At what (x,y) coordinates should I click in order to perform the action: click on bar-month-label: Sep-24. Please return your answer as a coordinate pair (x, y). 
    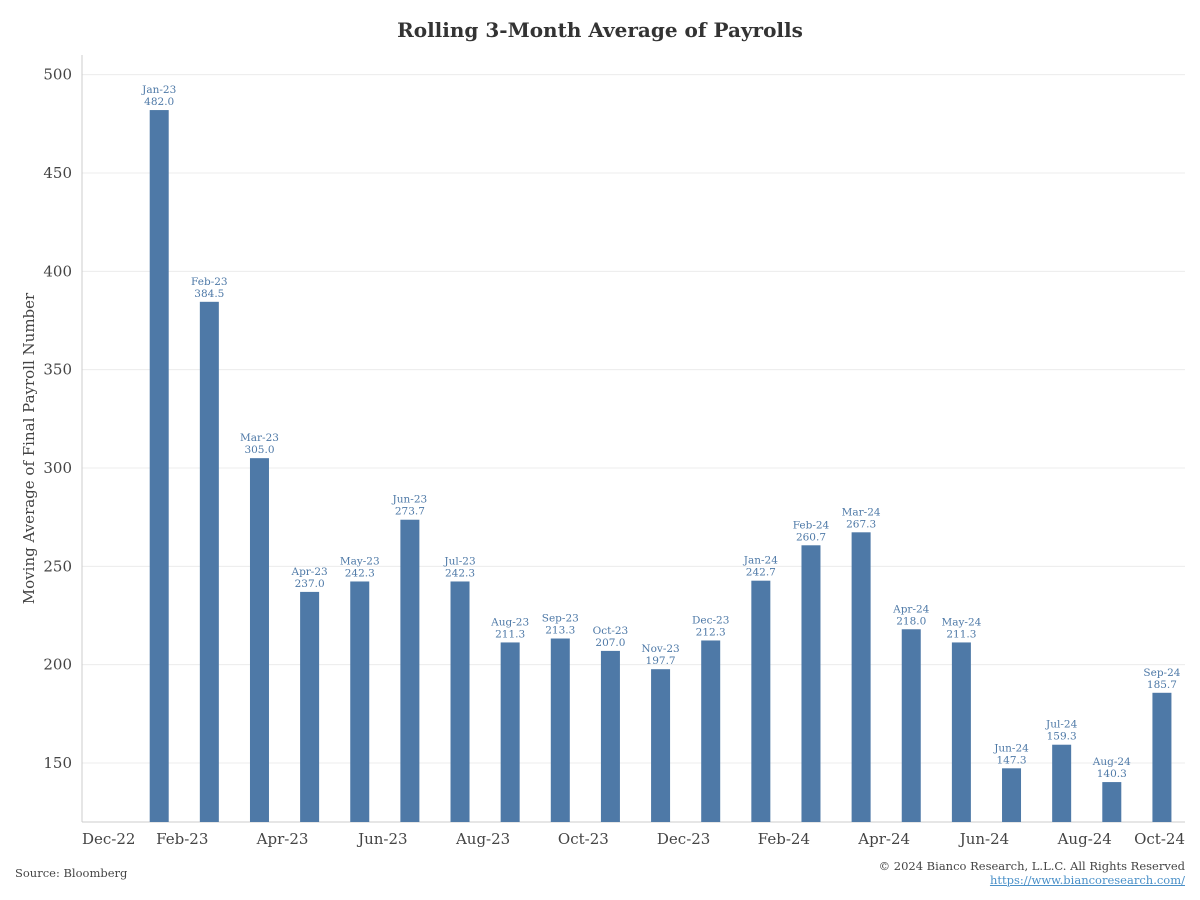
    Looking at the image, I should click on (1161, 673).